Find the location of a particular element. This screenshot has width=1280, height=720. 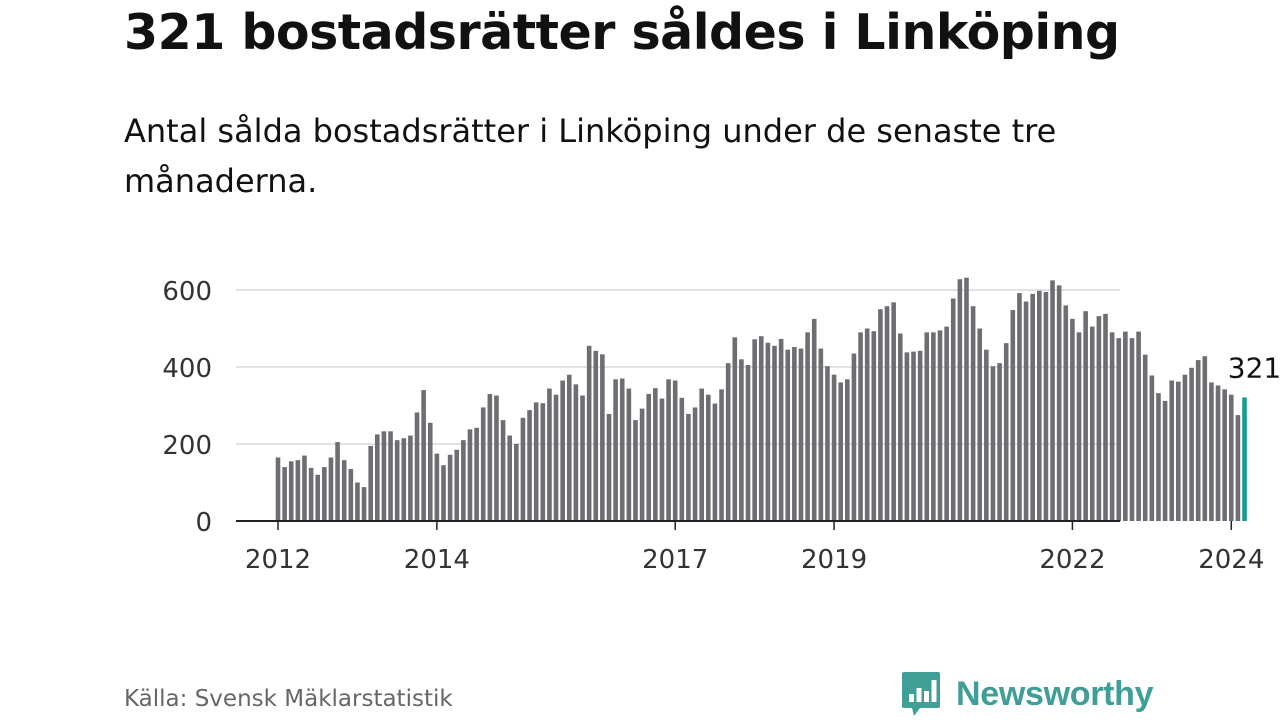

brand-logo: Newsworthy is located at coordinates (1027, 694).